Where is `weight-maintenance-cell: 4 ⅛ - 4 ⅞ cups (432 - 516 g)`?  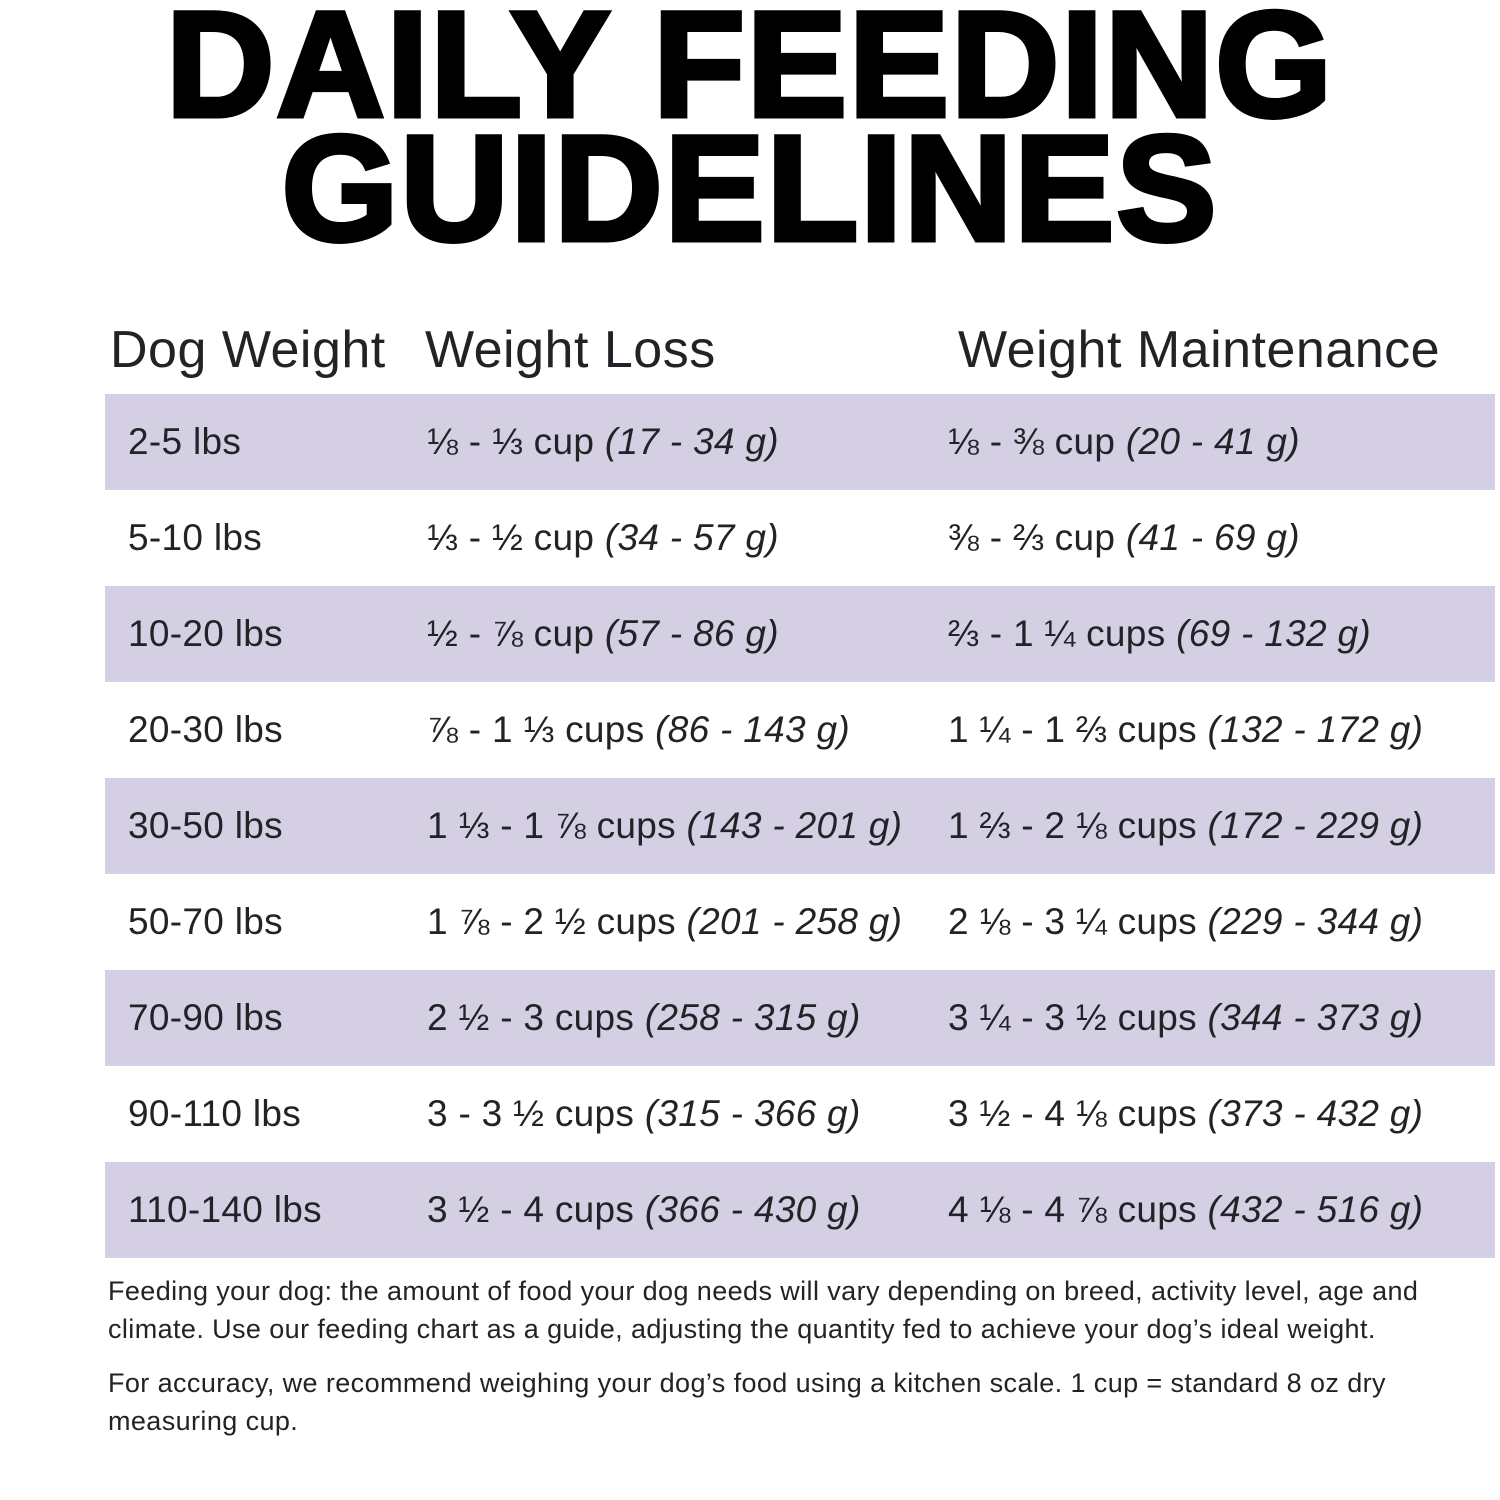 weight-maintenance-cell: 4 ⅛ - 4 ⅞ cups (432 - 516 g) is located at coordinates (1221, 1210).